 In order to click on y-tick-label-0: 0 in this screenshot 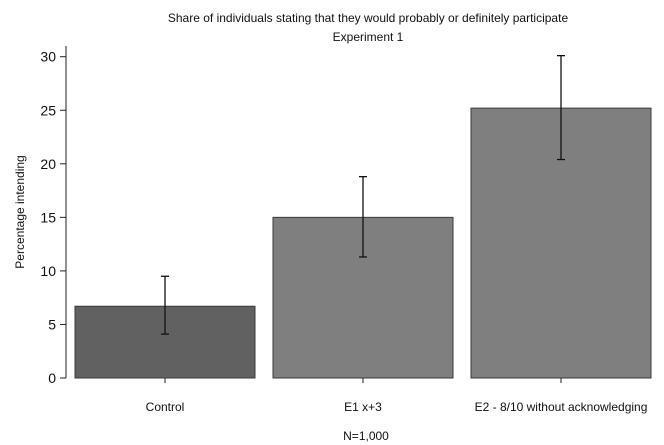, I will do `click(52, 378)`.